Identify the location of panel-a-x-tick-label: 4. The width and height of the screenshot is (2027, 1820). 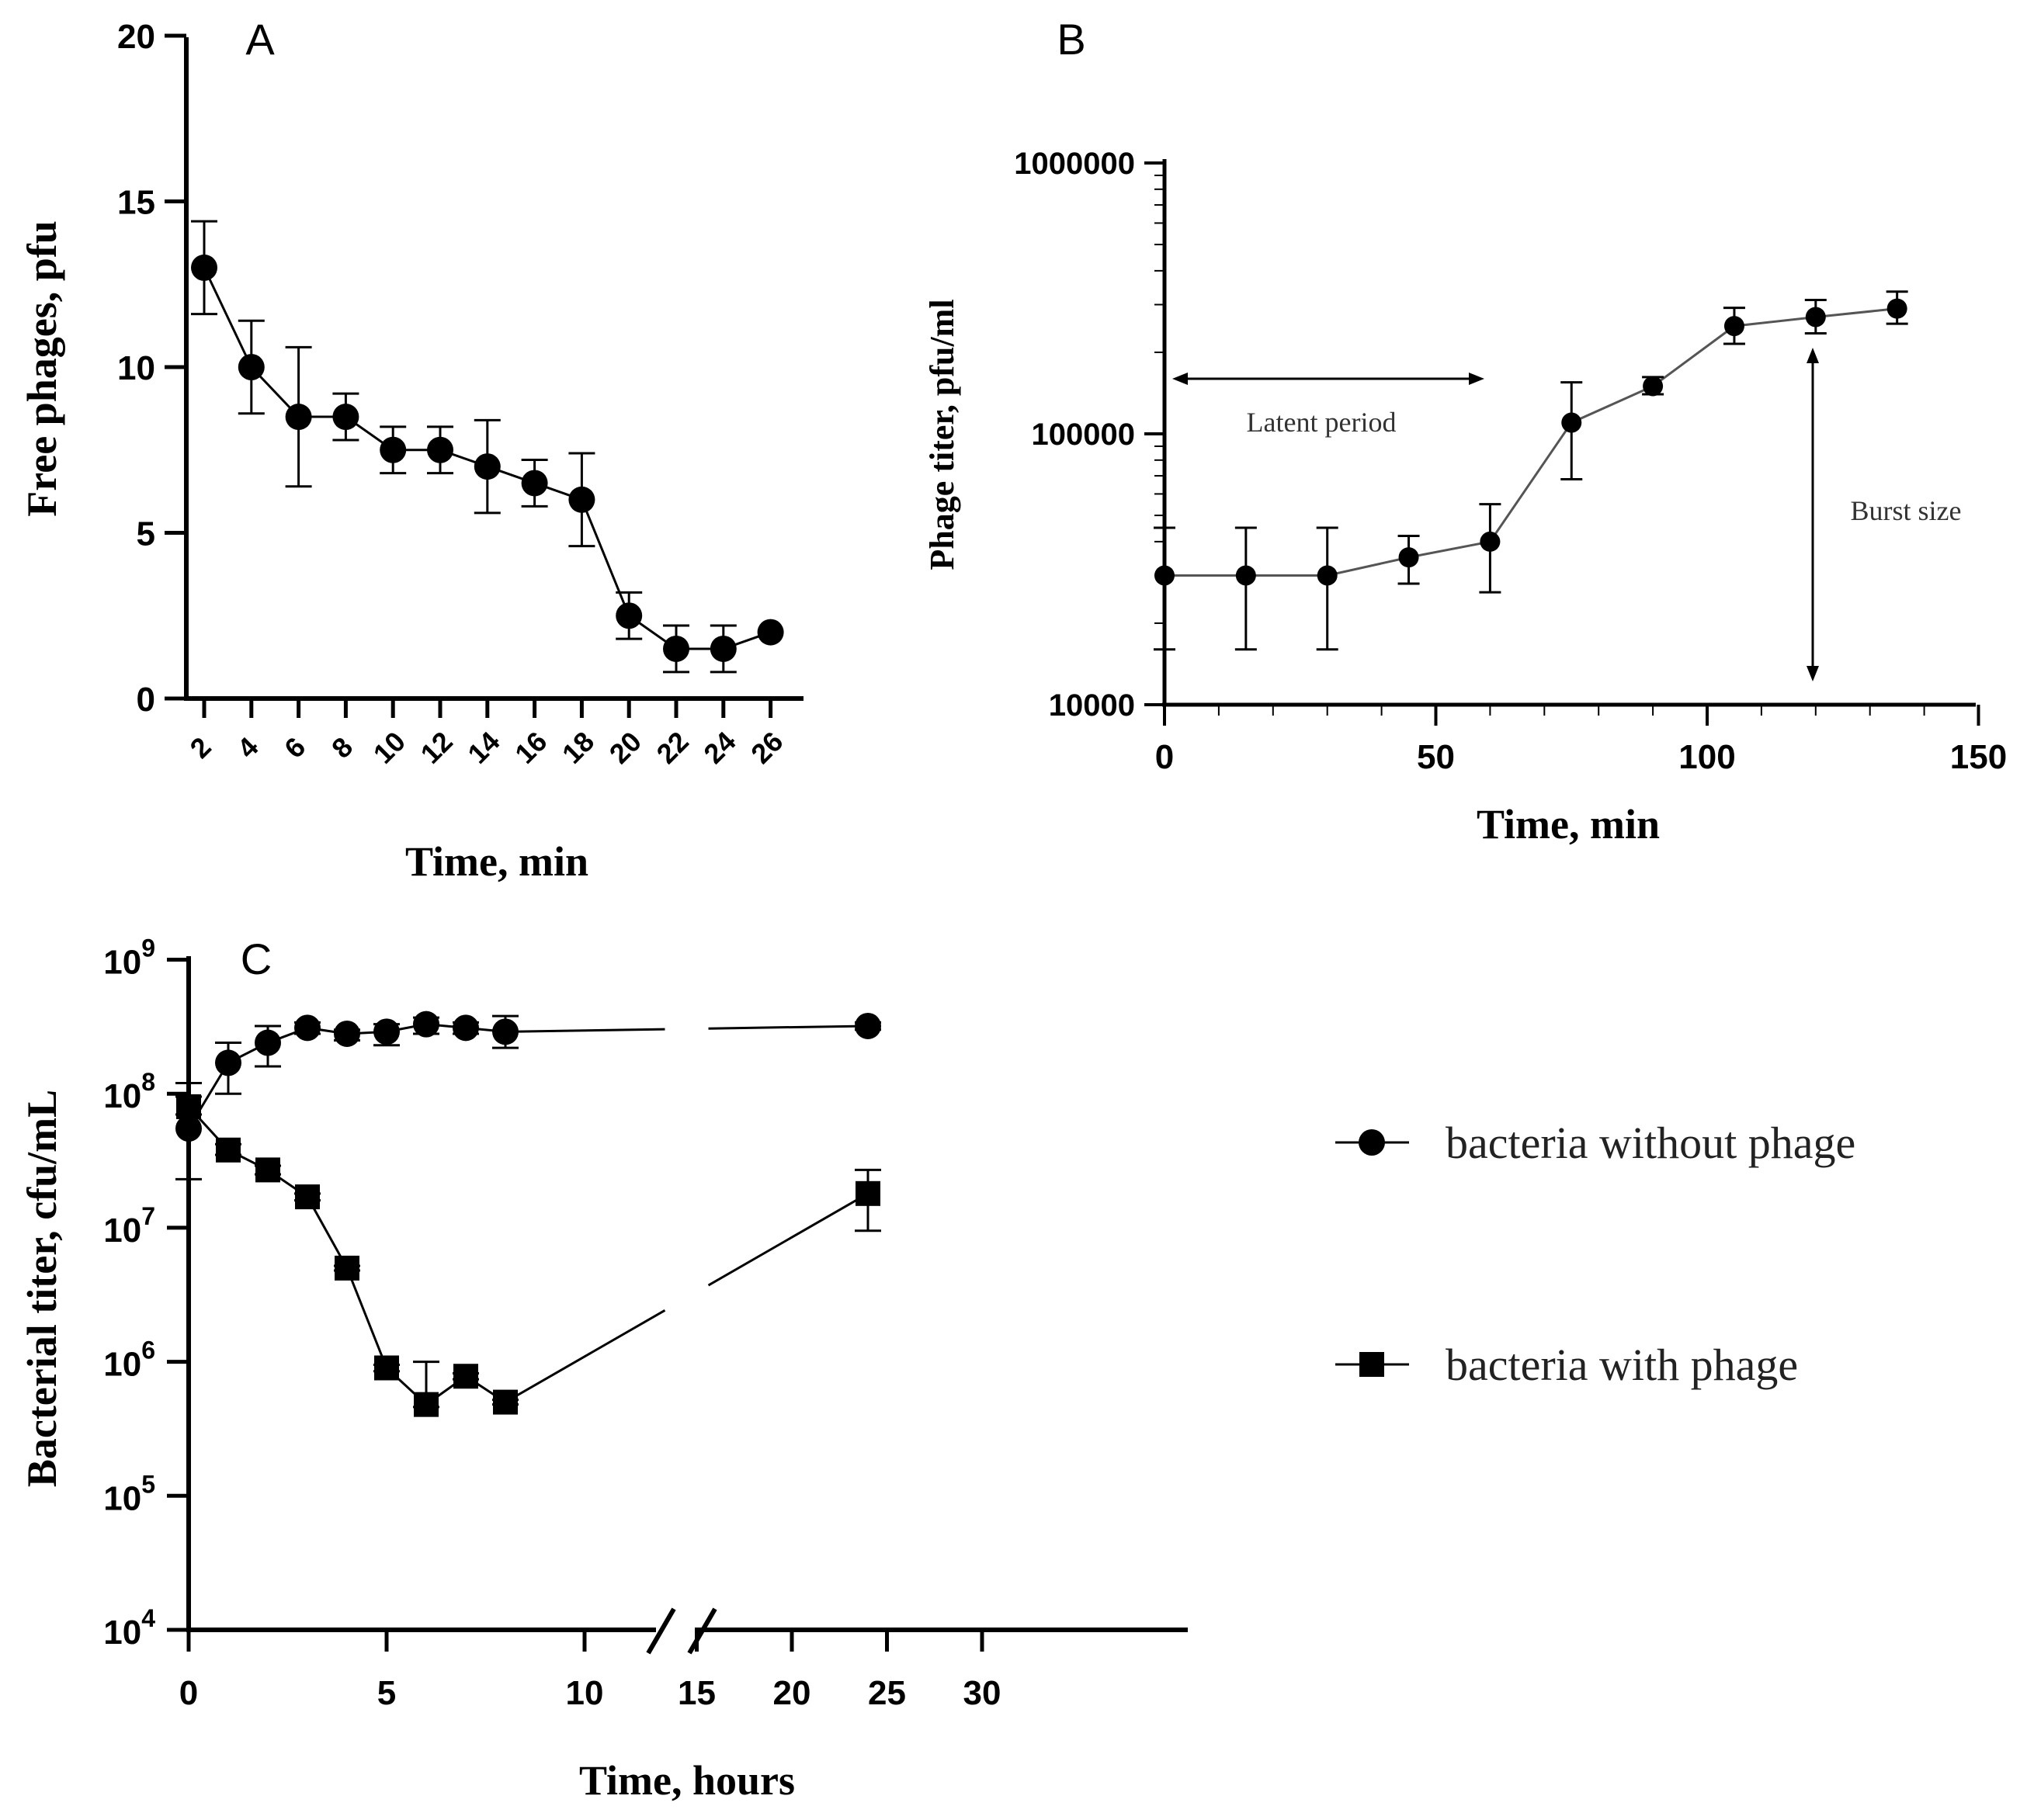
(247, 748).